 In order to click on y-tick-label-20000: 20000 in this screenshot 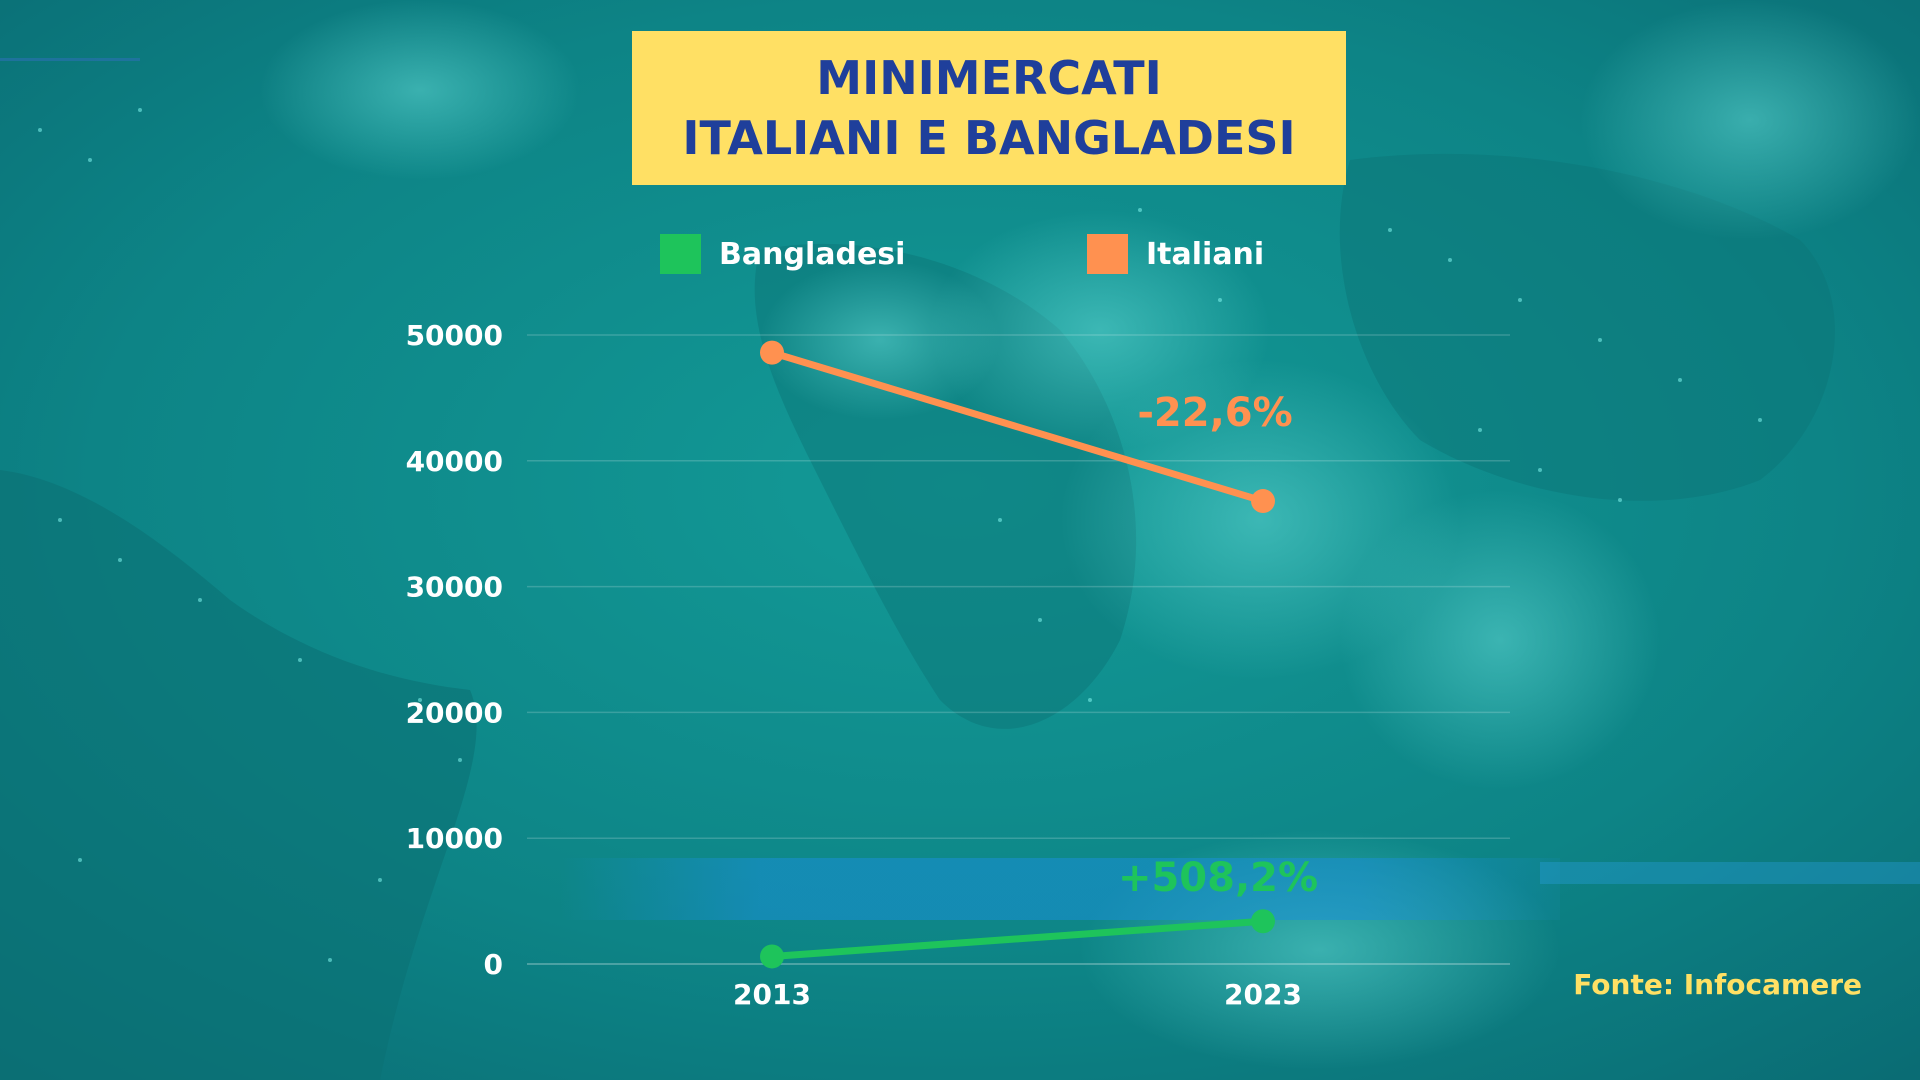, I will do `click(454, 712)`.